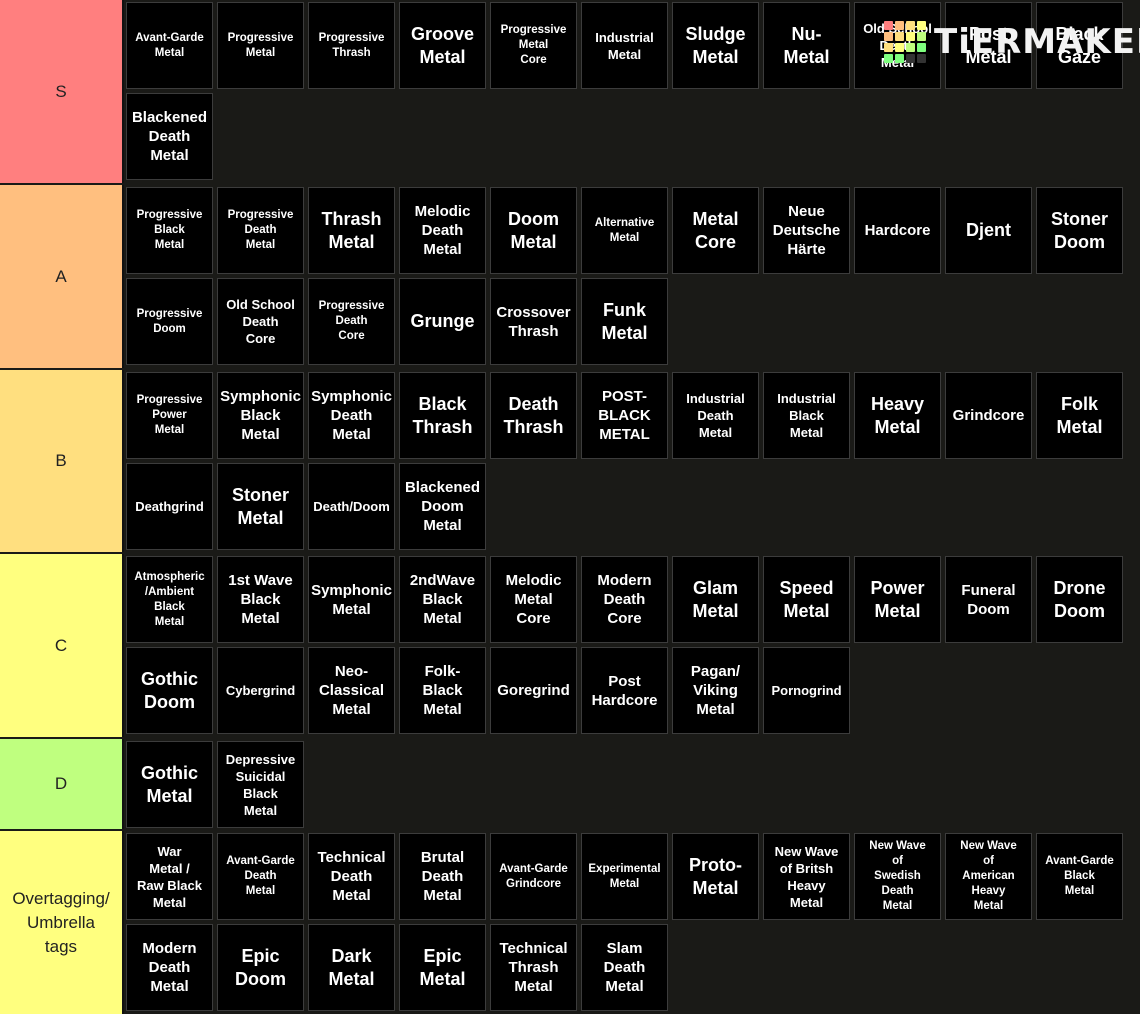 This screenshot has height=1014, width=1140. What do you see at coordinates (442, 690) in the screenshot?
I see `tier-item-tile: Folk- Black Metal` at bounding box center [442, 690].